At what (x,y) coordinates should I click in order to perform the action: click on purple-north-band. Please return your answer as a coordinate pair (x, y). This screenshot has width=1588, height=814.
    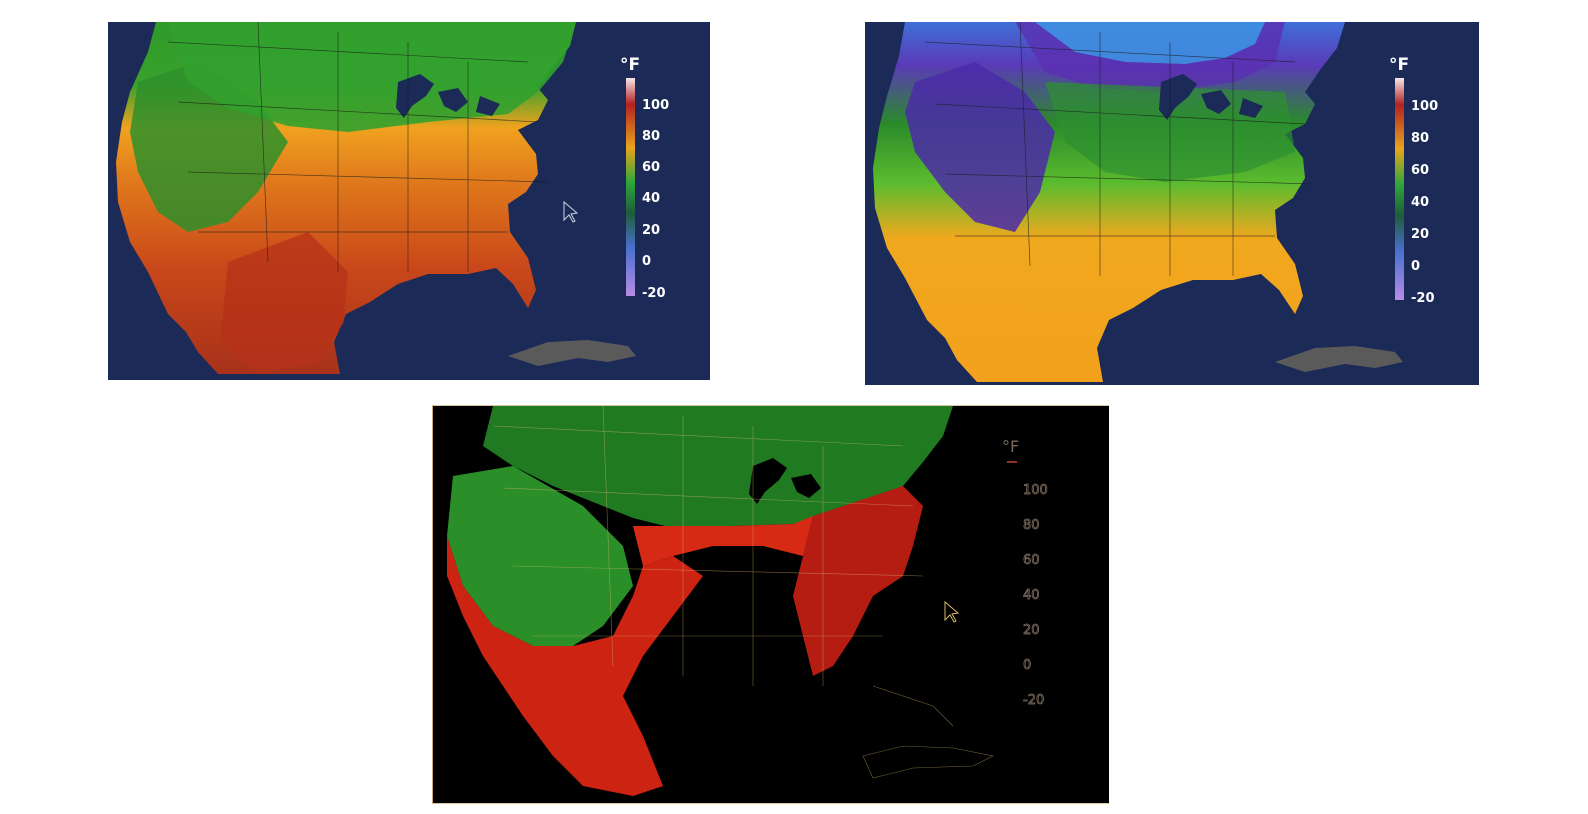
    Looking at the image, I should click on (1150, 57).